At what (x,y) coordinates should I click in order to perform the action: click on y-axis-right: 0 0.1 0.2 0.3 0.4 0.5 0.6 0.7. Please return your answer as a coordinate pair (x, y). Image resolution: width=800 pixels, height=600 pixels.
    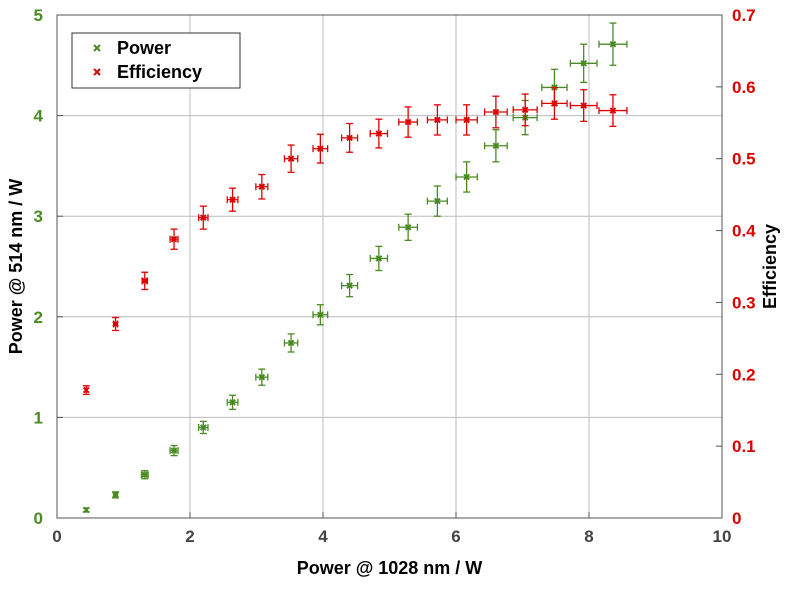
    Looking at the image, I should click on (736, 267).